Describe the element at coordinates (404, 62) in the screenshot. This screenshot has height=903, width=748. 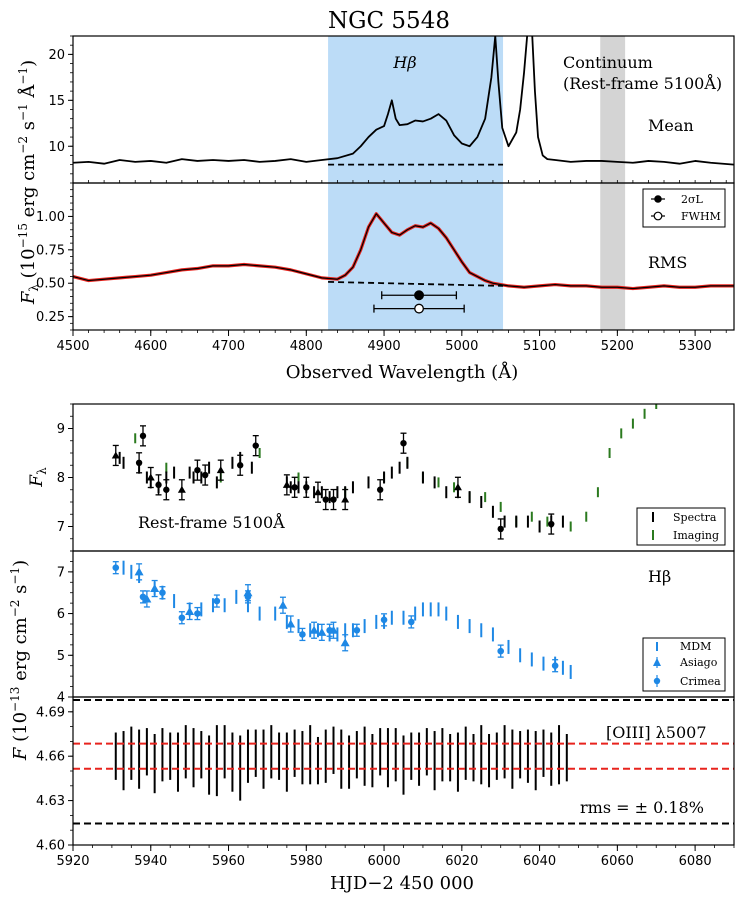
I see `hbeta-band-label: Hβ` at that location.